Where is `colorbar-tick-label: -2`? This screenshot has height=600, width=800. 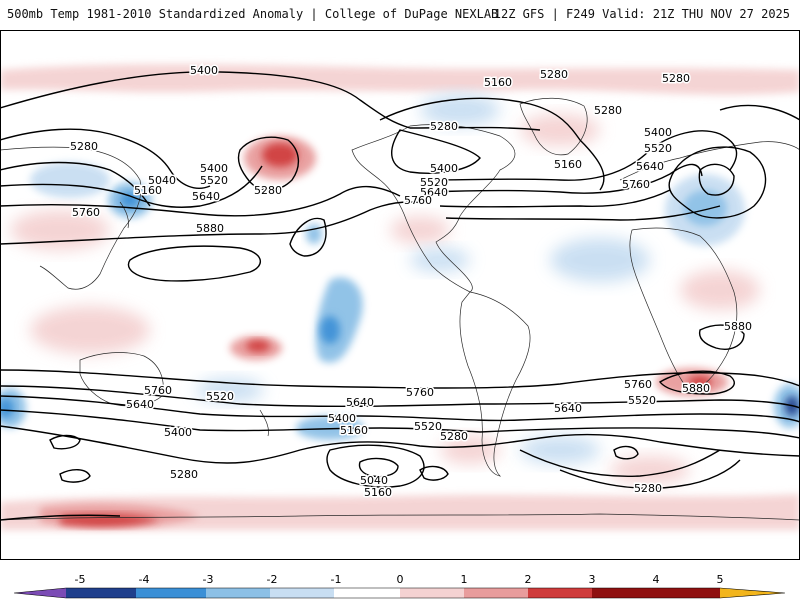 colorbar-tick-label: -2 is located at coordinates (272, 579).